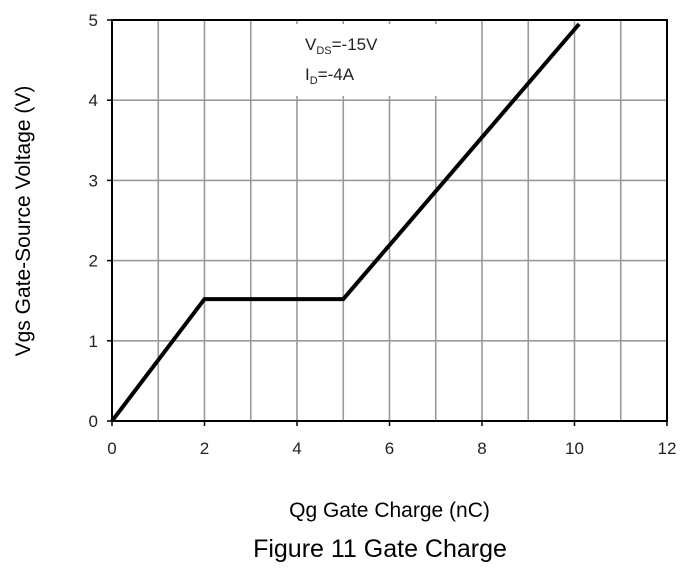  I want to click on y-tick-label: 0, so click(93, 421).